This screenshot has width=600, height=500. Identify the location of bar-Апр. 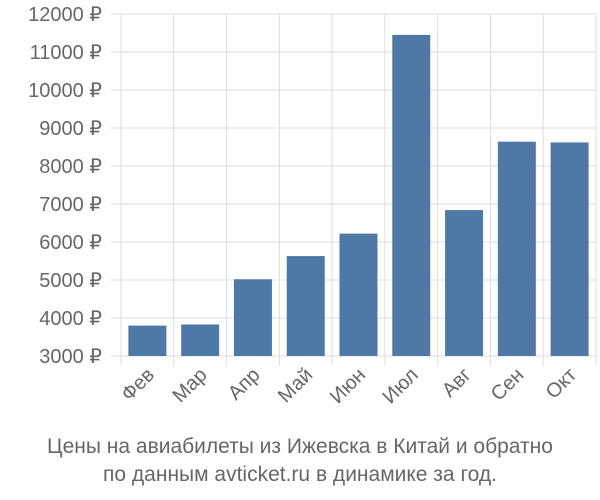
(252, 317).